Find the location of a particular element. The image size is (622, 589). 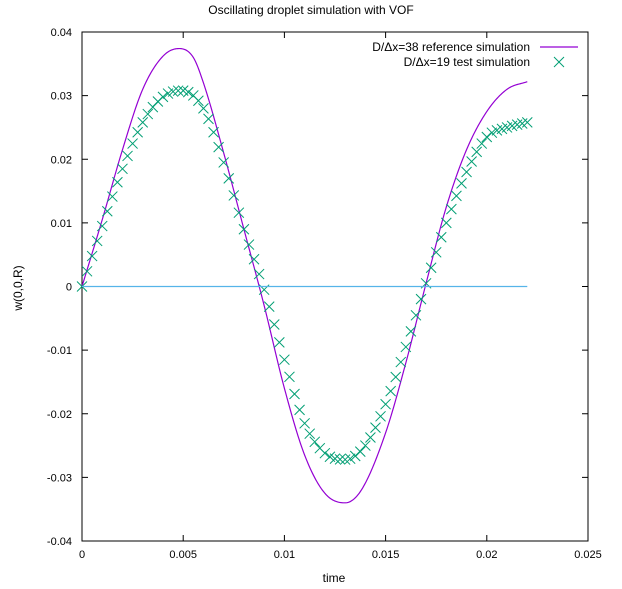

y-tick-label: -0.03 is located at coordinates (59, 478).